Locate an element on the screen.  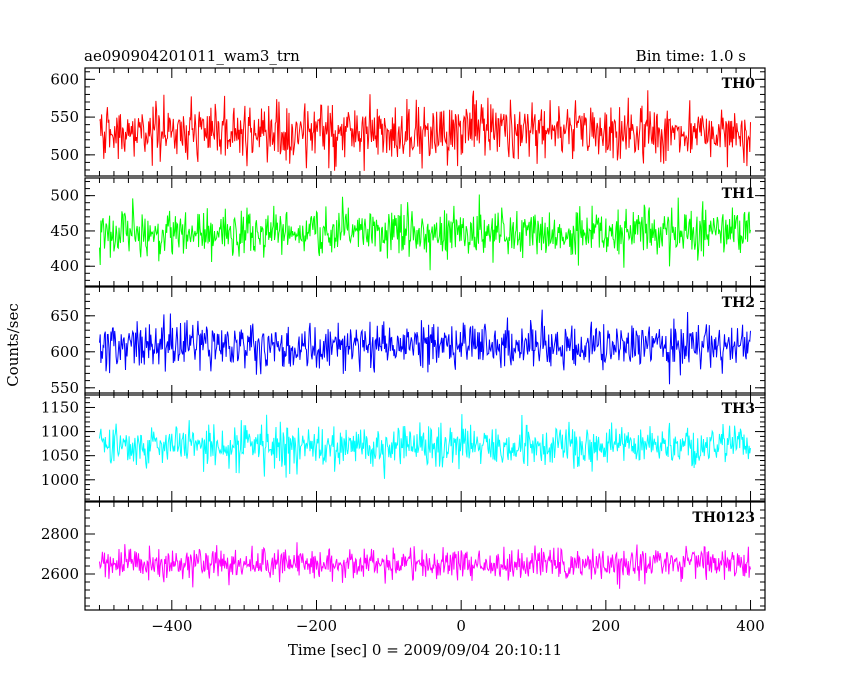
y-tick-label: 1100 is located at coordinates (60, 432).